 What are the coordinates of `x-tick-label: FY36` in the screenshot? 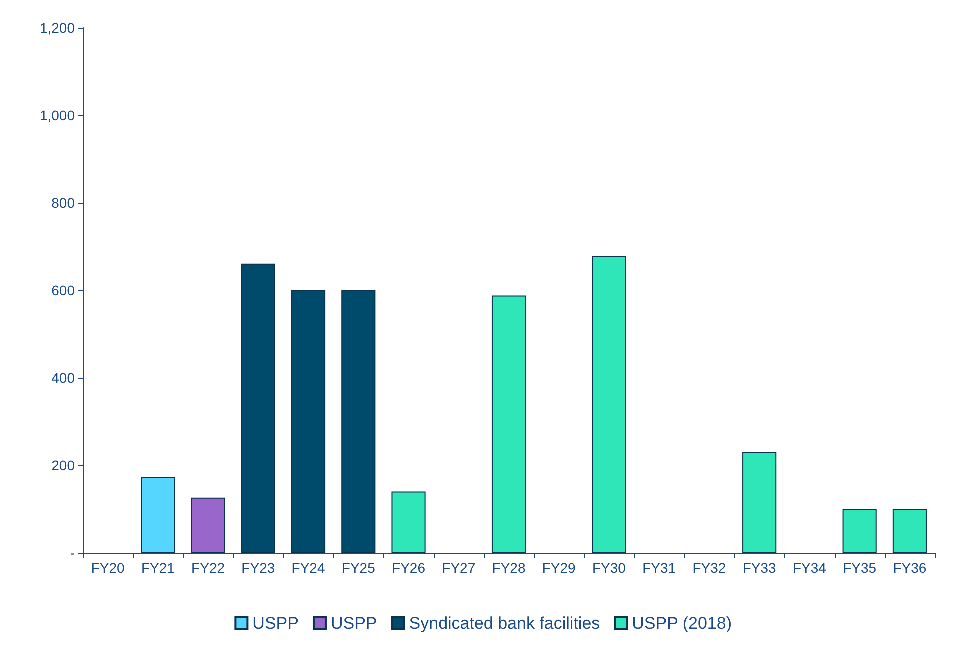 It's located at (910, 568).